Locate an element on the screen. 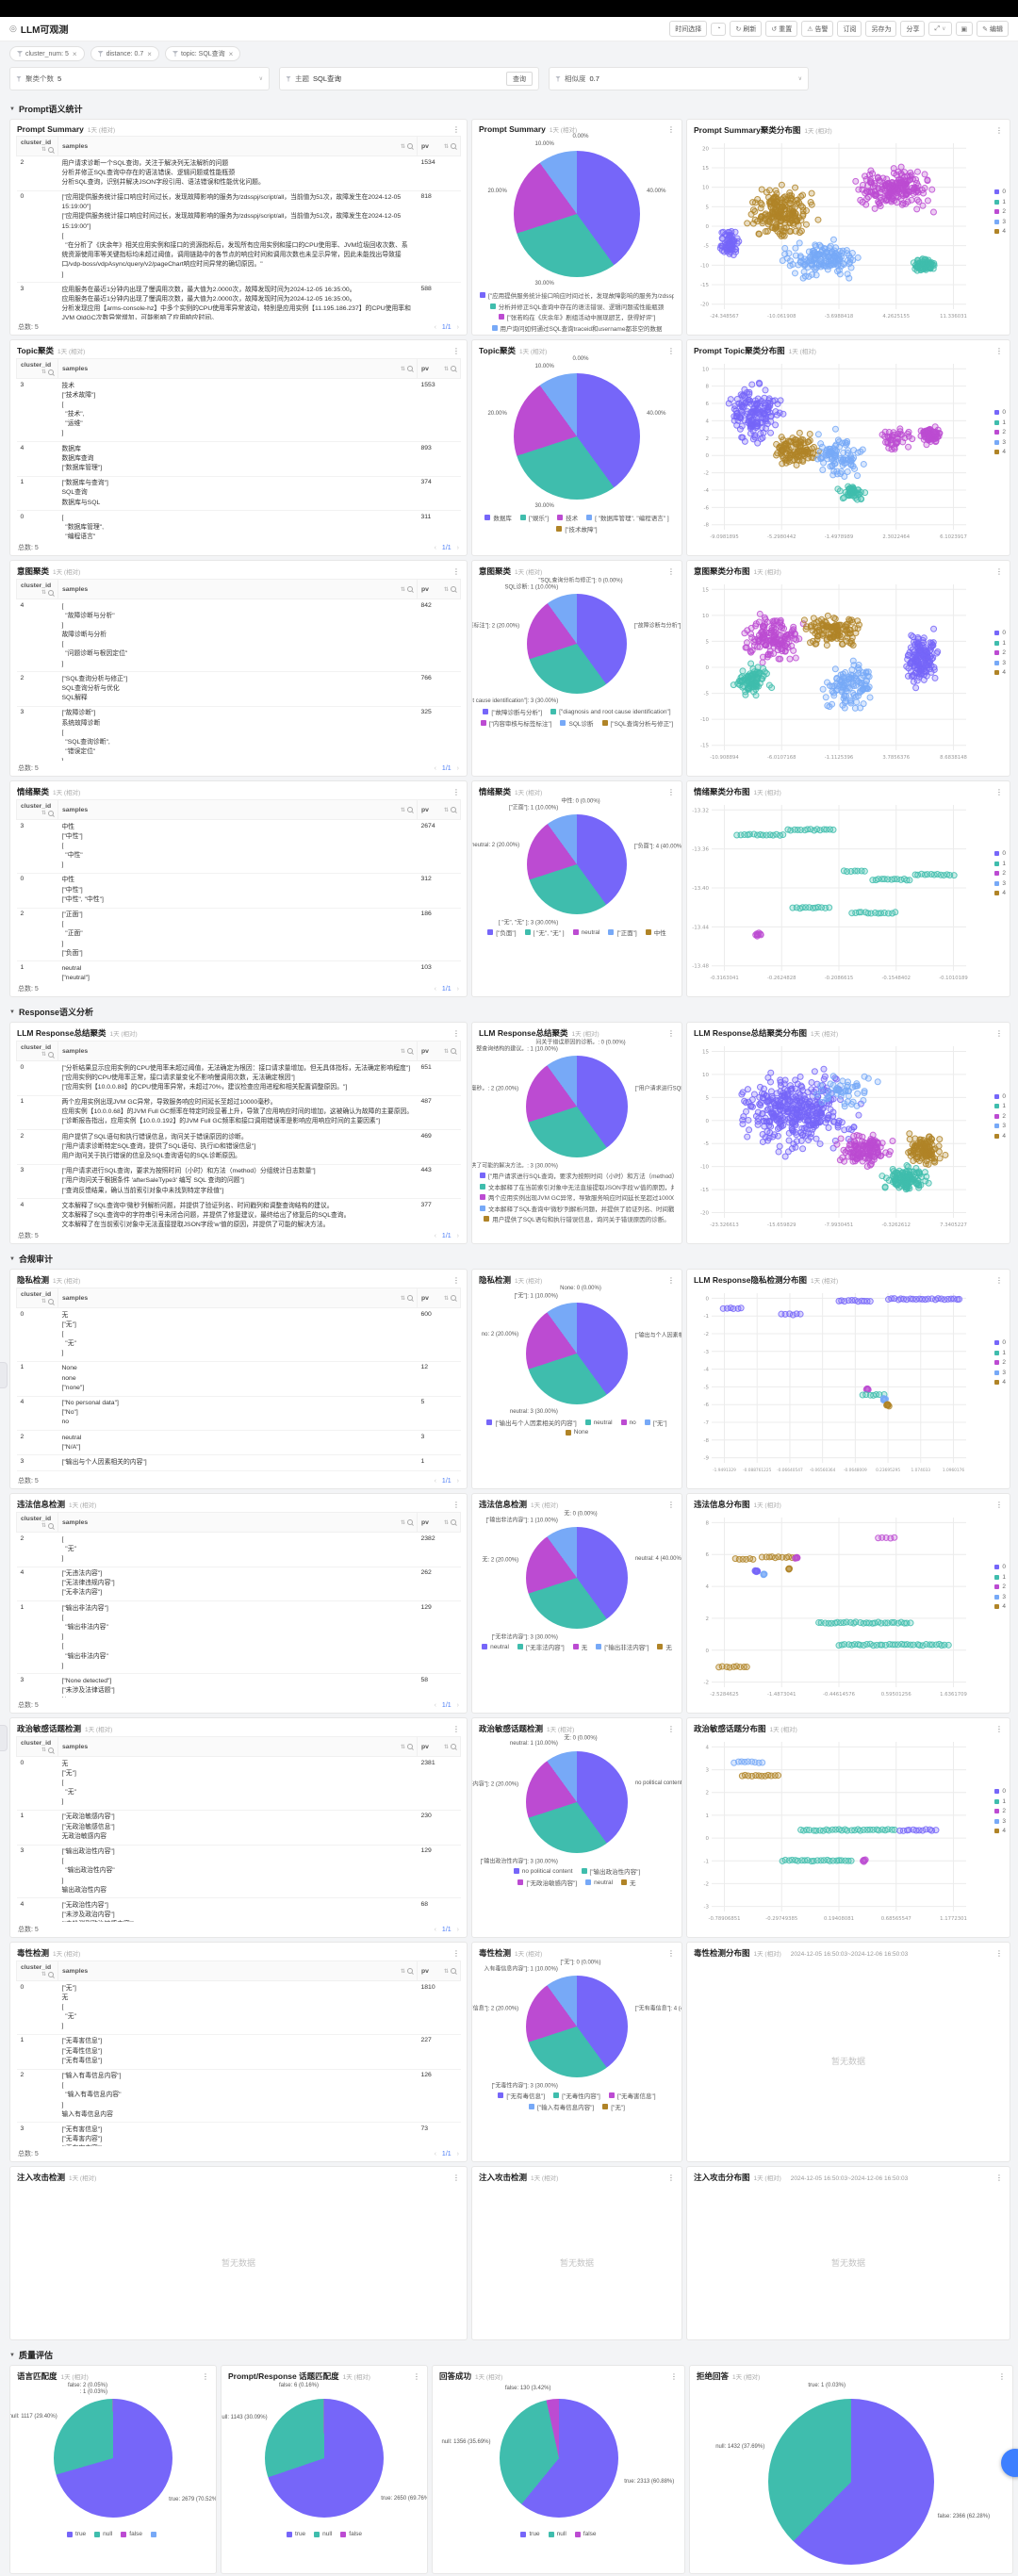 This screenshot has height=2576, width=1018. legend-item: false is located at coordinates (351, 2534).